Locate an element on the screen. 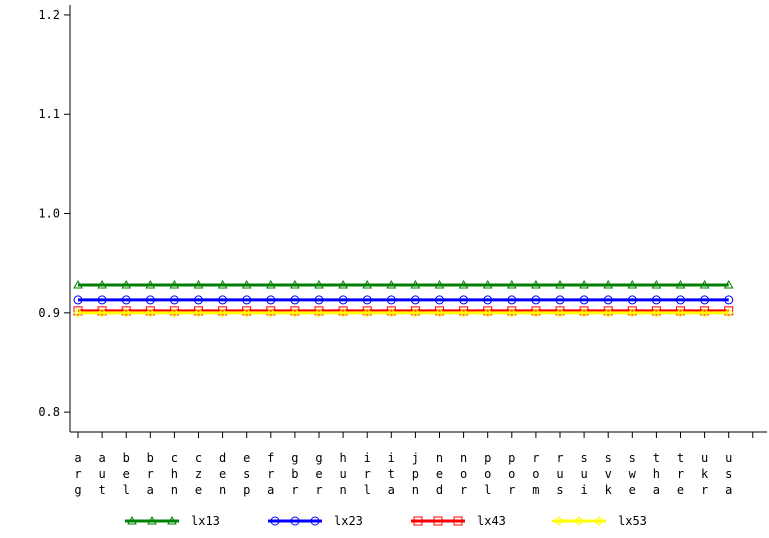 The height and width of the screenshot is (538, 769). x-tick-label: i is located at coordinates (583, 490).